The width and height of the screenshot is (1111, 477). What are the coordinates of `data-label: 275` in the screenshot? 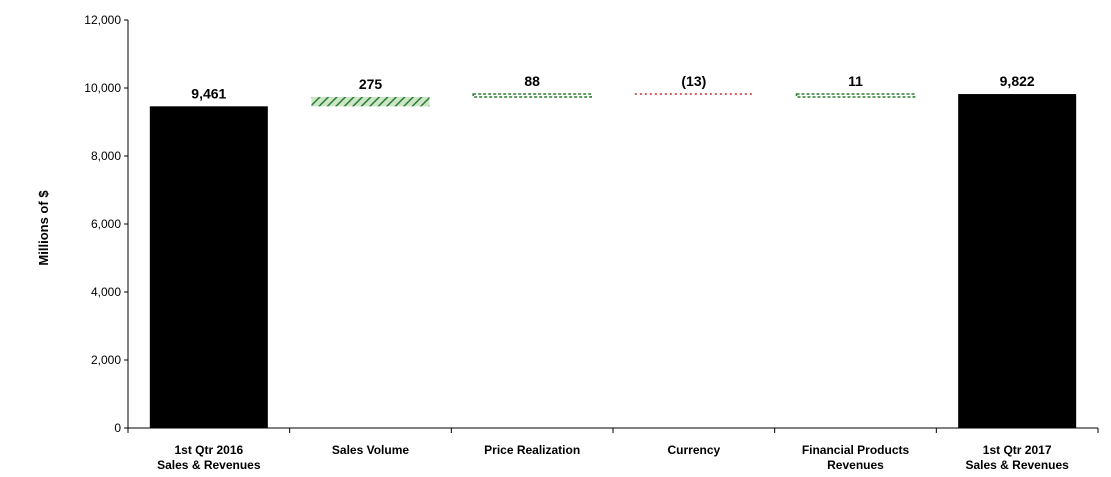 It's located at (371, 84).